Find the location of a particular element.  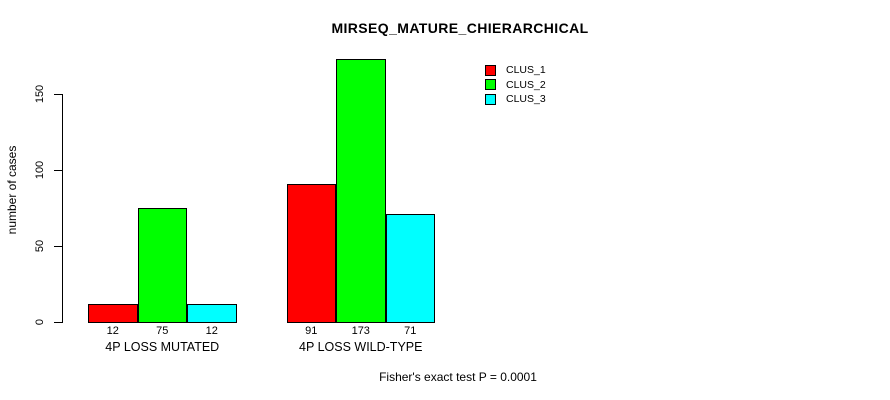

legend-label: CLUS_3 is located at coordinates (526, 99).